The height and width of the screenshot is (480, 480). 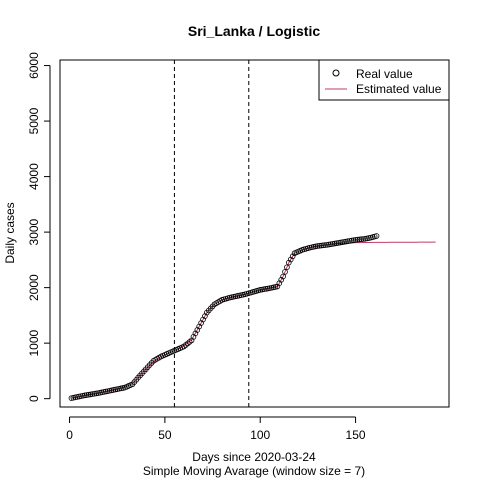 I want to click on x-tick-label: 100, so click(x=260, y=435).